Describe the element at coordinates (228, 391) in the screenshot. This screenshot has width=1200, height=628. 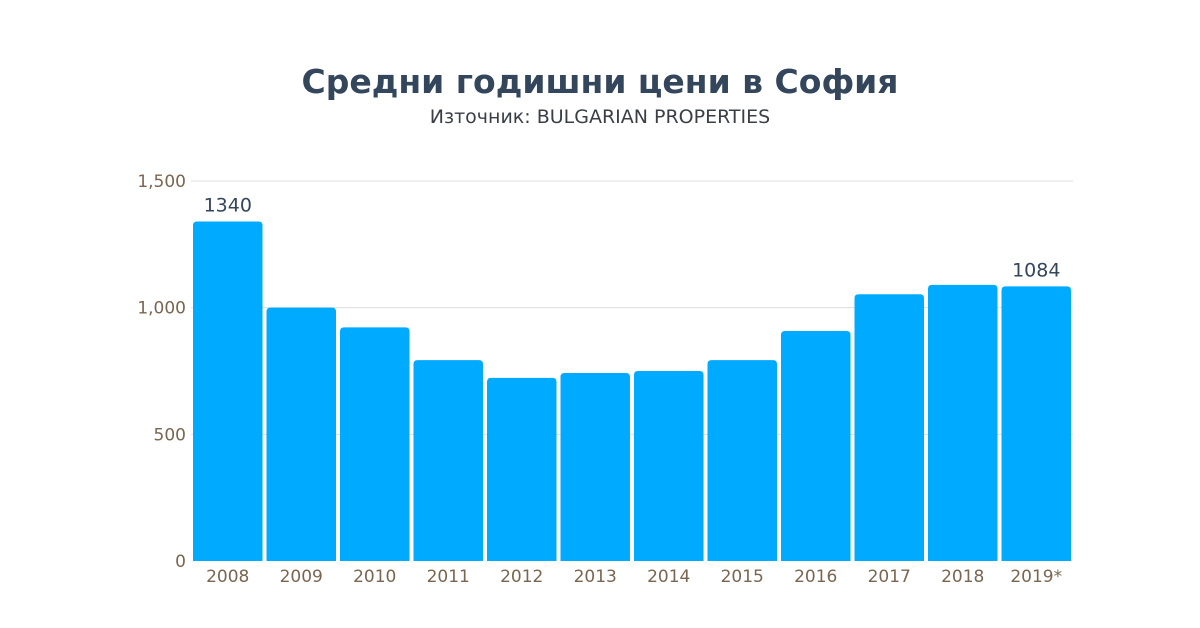
I see `bar-2008` at that location.